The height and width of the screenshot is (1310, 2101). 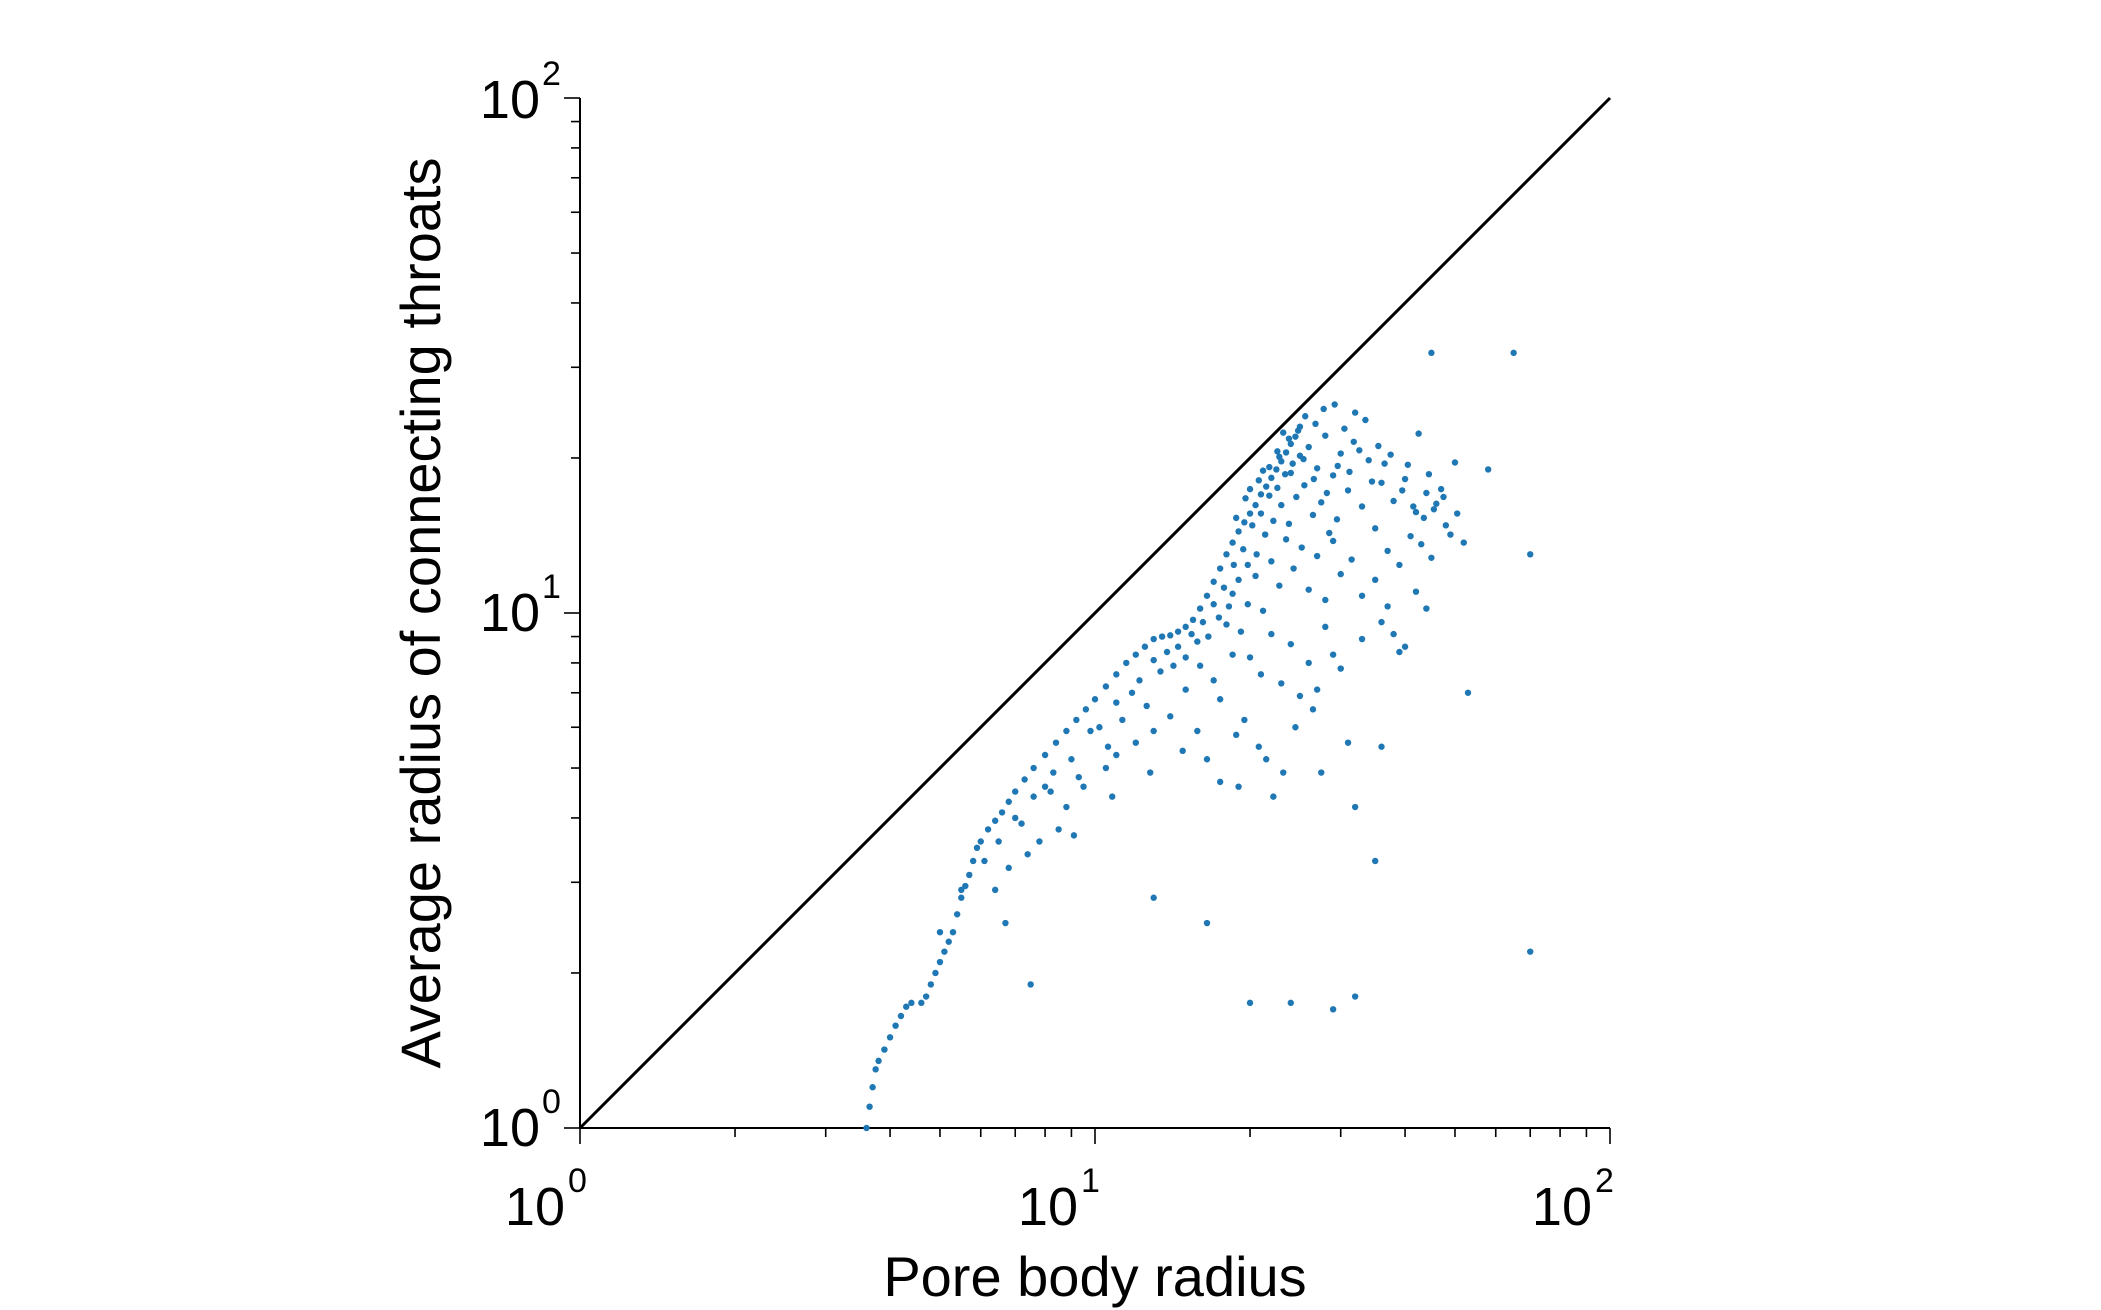 I want to click on x-tick-label-0: 10, so click(x=535, y=1207).